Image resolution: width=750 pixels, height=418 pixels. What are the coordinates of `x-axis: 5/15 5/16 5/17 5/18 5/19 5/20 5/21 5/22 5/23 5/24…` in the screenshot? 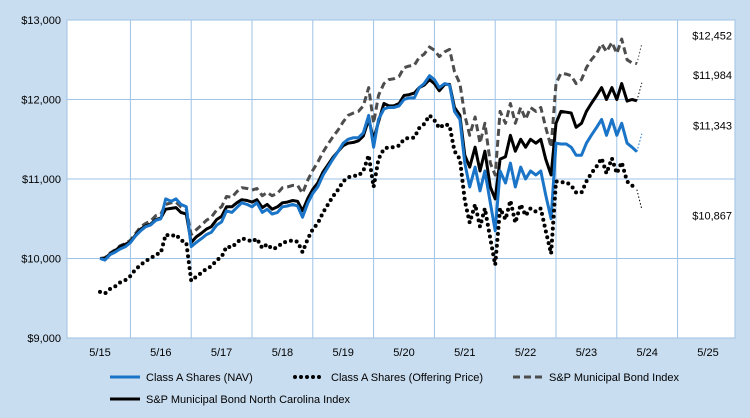 It's located at (403, 353).